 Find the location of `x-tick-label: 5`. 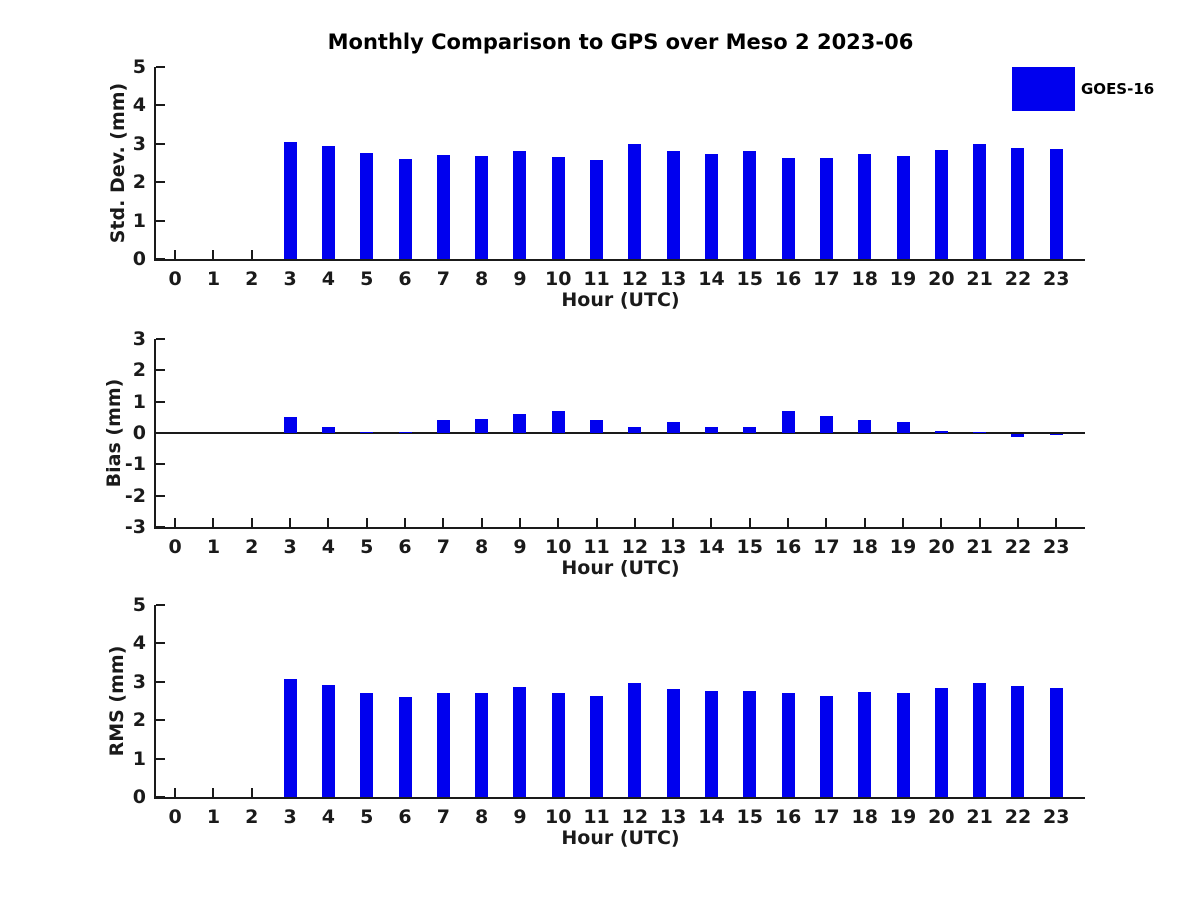

x-tick-label: 5 is located at coordinates (367, 547).